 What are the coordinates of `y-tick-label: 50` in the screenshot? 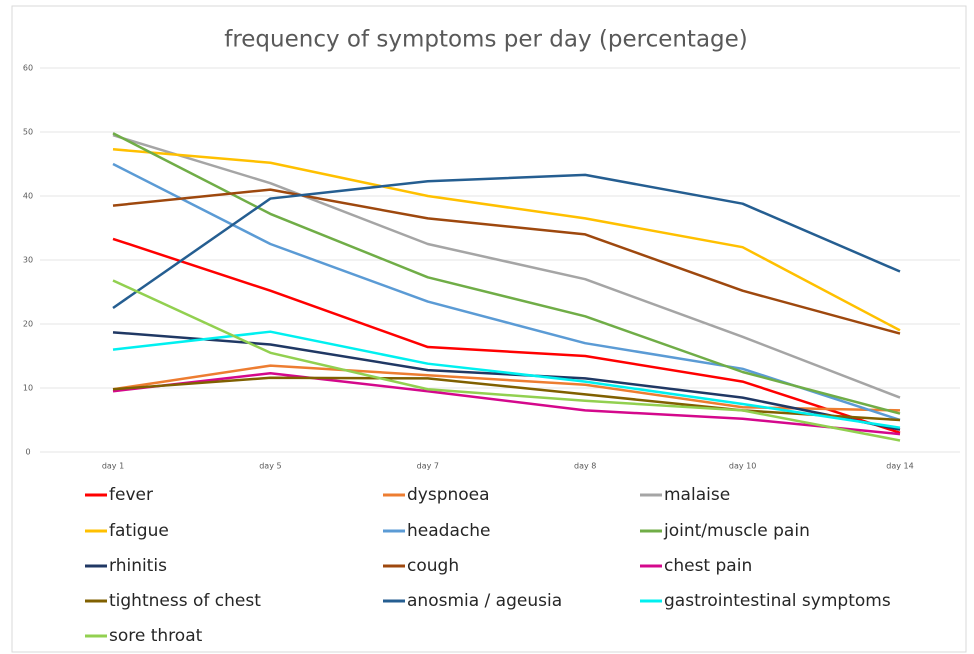 It's located at (28, 132).